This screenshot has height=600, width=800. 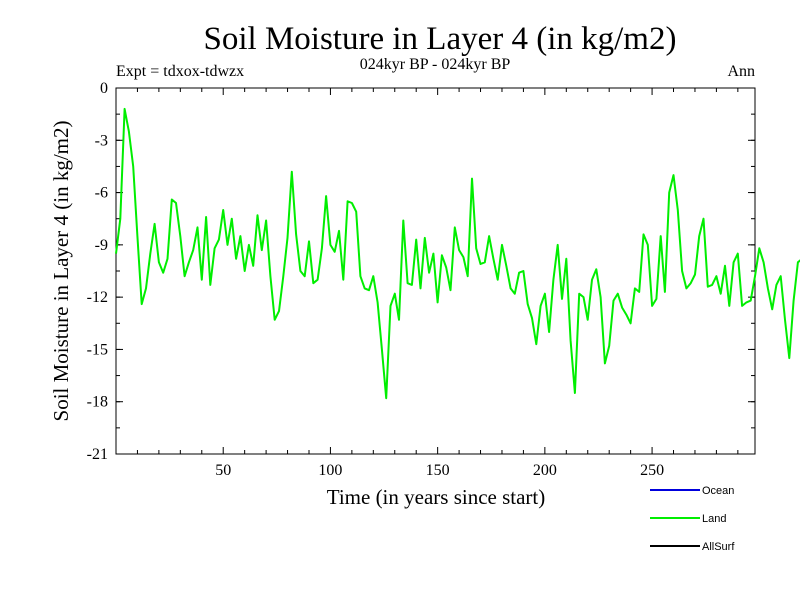 What do you see at coordinates (718, 491) in the screenshot?
I see `legend-label-ocean: Ocean` at bounding box center [718, 491].